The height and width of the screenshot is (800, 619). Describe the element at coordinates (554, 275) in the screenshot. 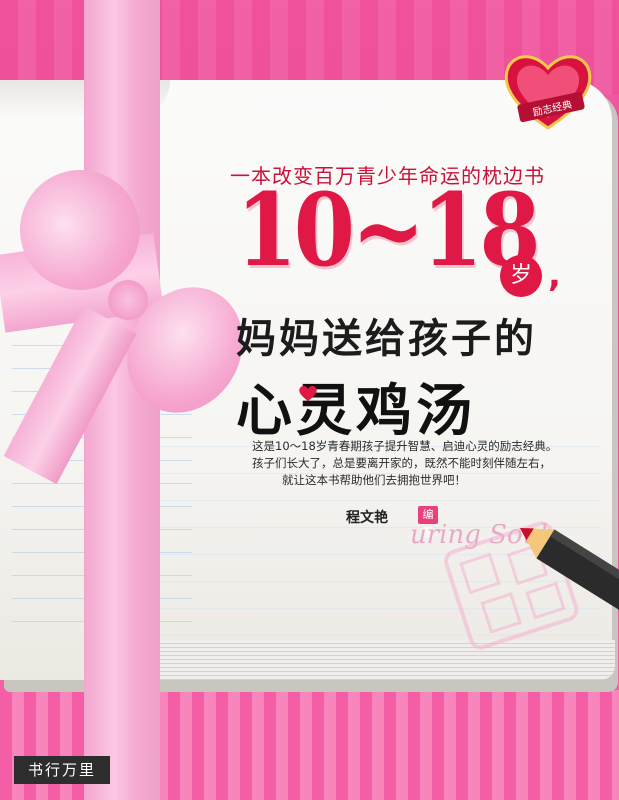

I see `title-comma: ,` at that location.